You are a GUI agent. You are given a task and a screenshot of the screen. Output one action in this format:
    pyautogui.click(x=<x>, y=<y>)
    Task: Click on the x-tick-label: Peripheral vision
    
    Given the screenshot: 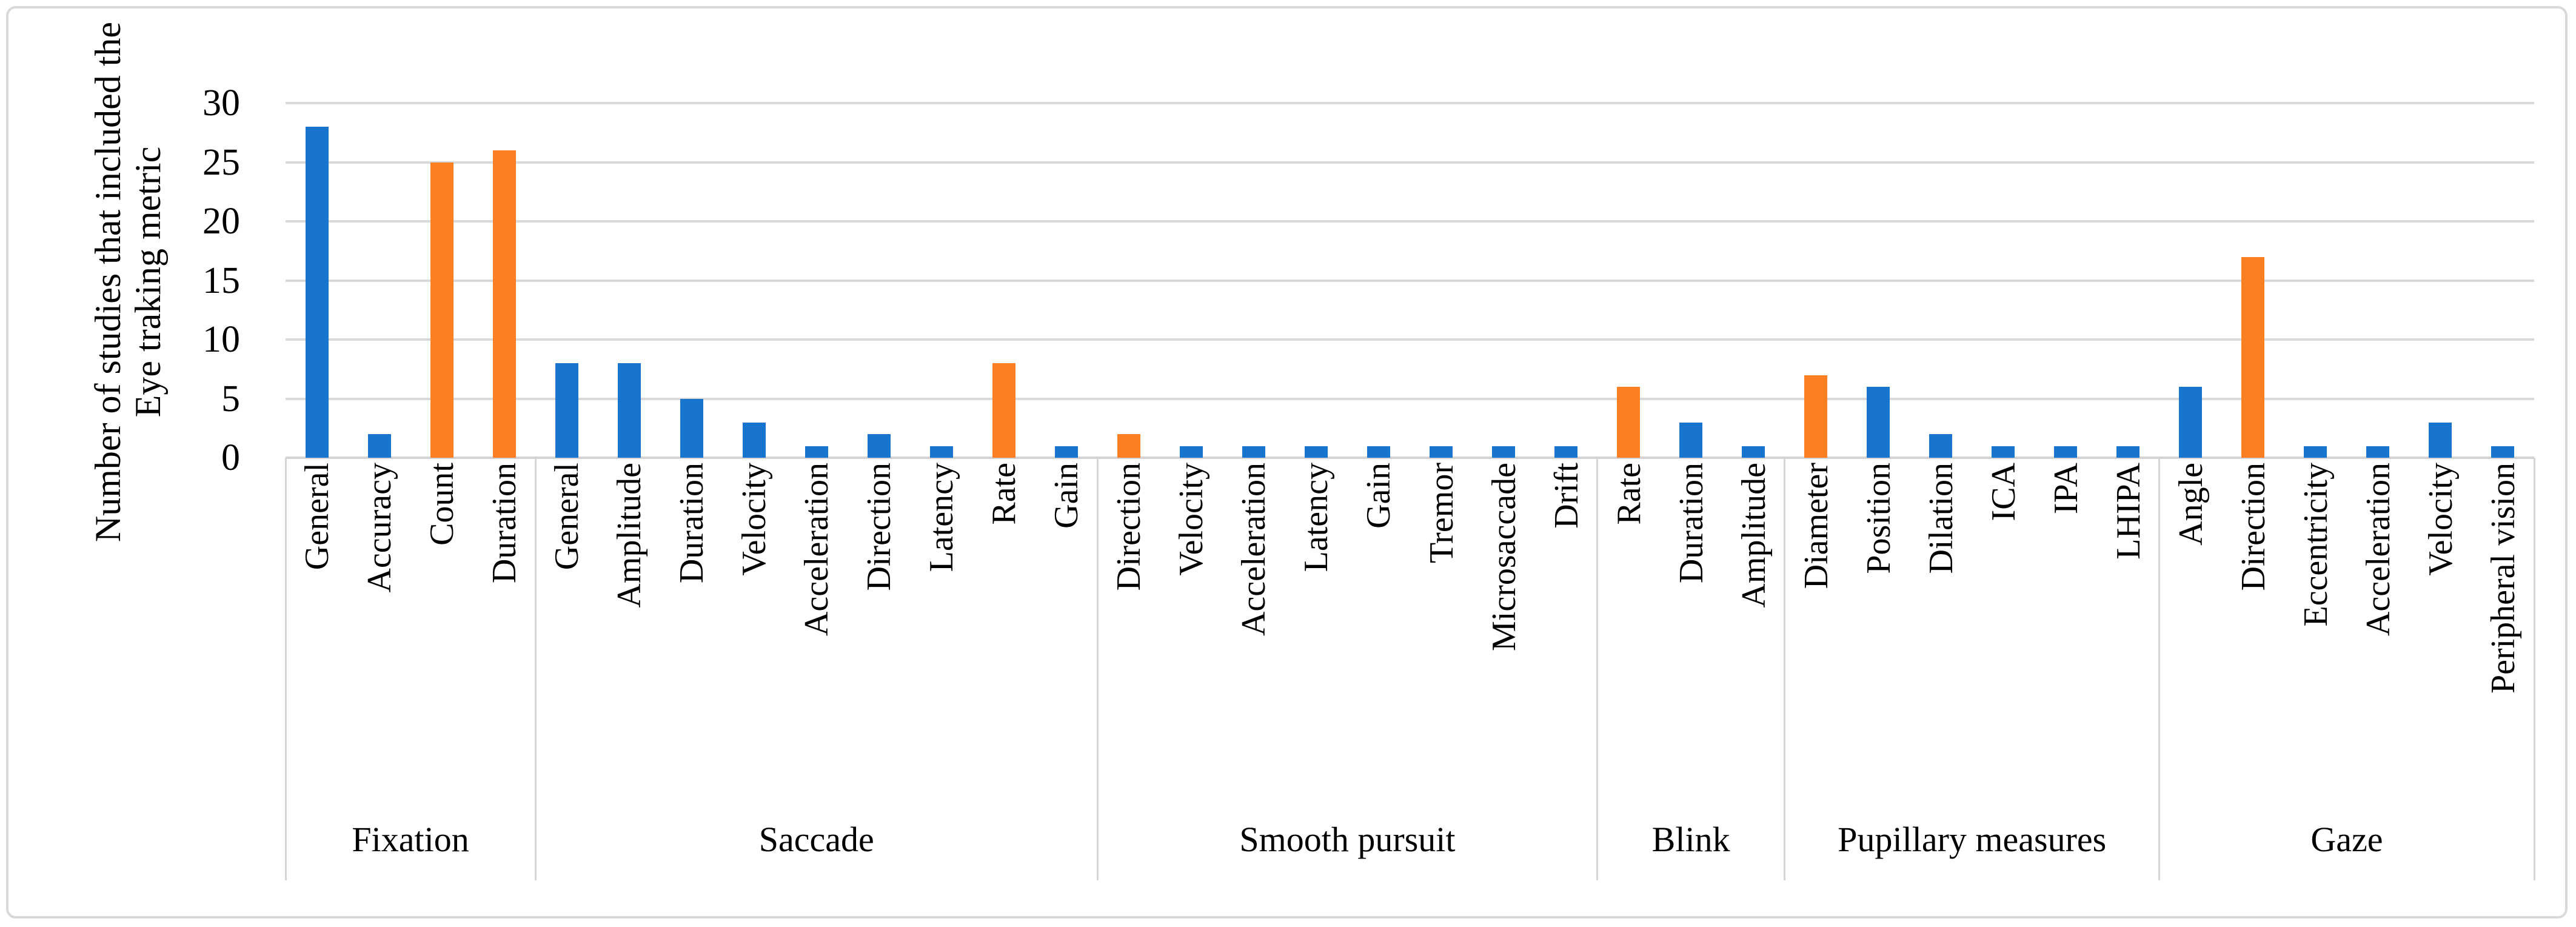 What is the action you would take?
    pyautogui.click(x=2503, y=578)
    